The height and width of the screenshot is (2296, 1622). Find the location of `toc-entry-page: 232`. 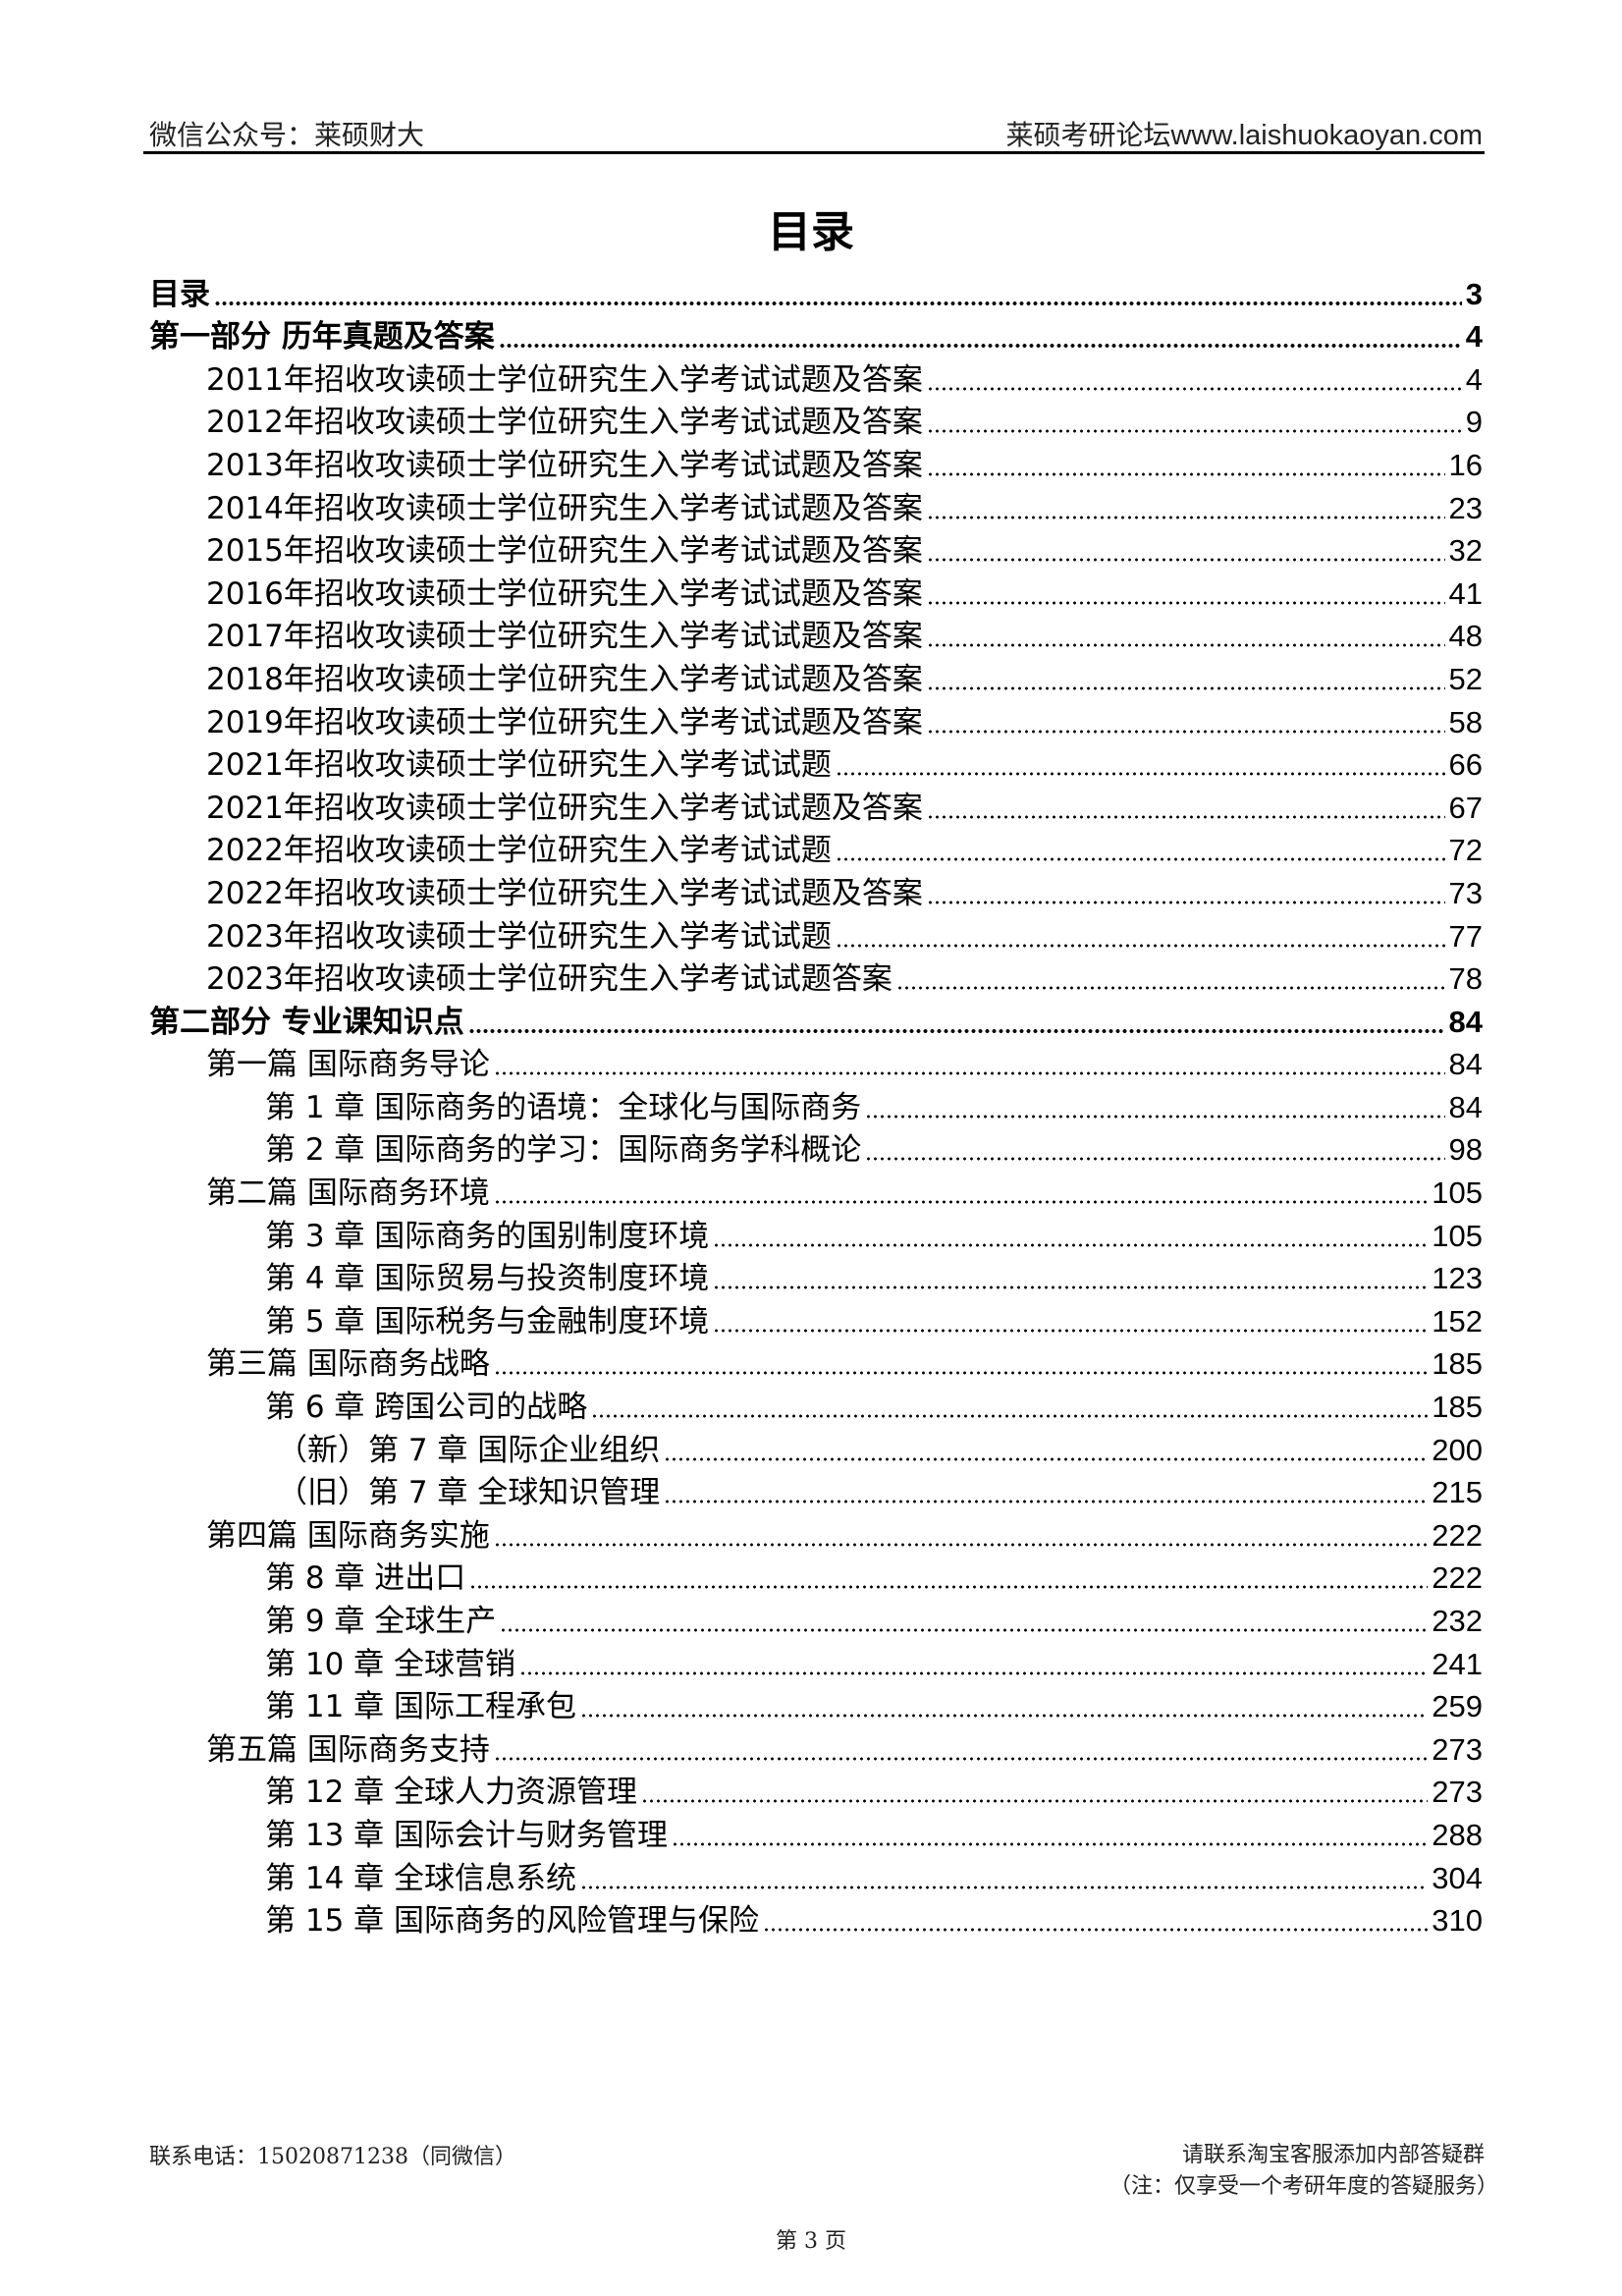

toc-entry-page: 232 is located at coordinates (1457, 1621).